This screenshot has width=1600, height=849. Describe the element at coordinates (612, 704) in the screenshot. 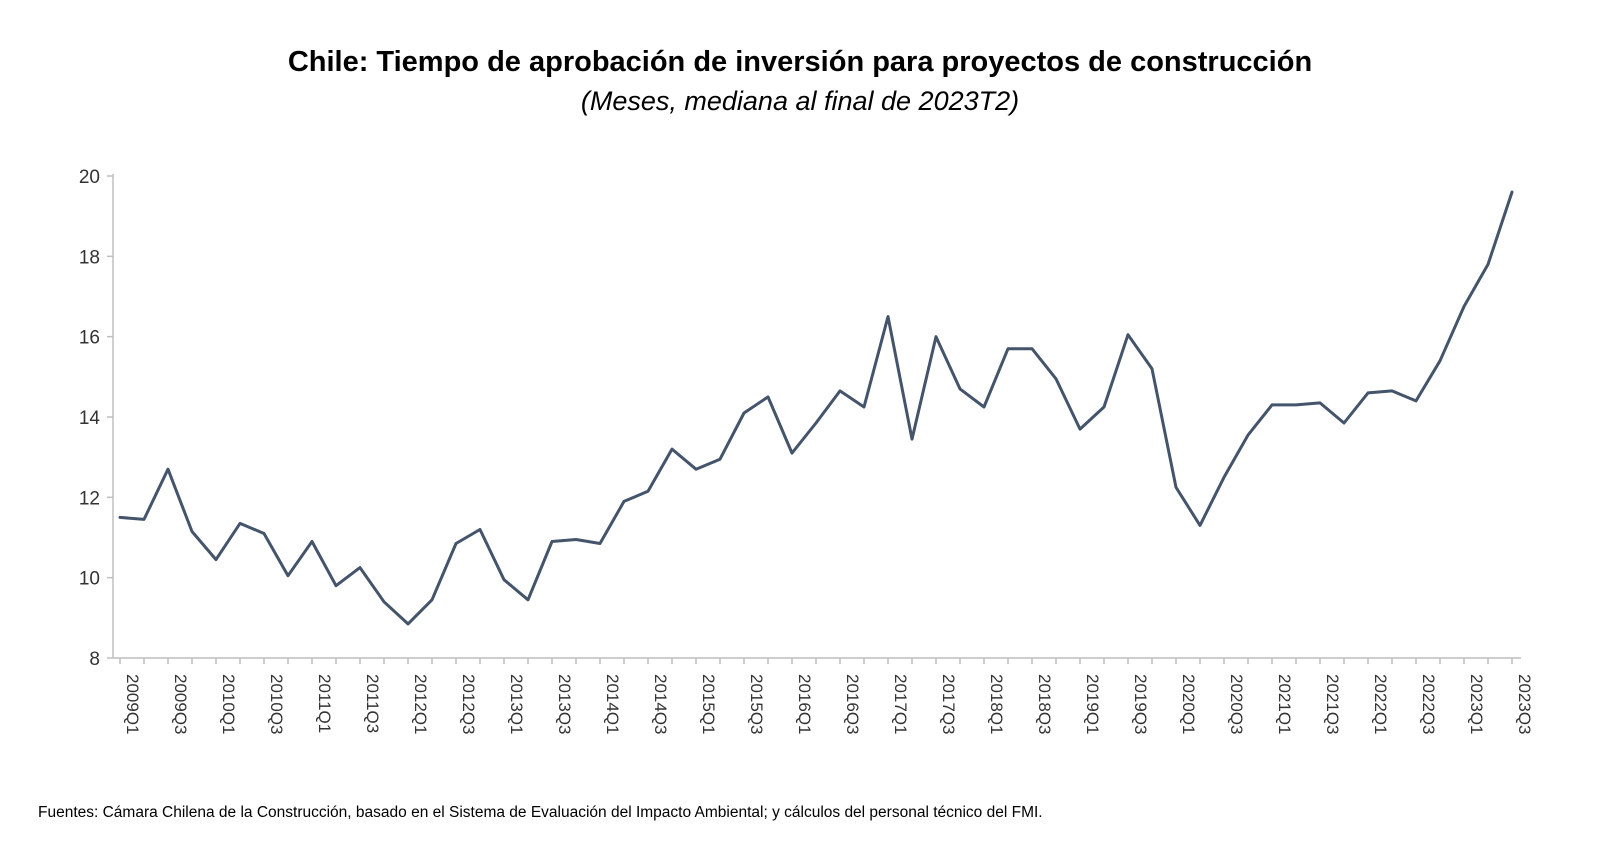

I see `x-tick-label: 2014Q1` at that location.